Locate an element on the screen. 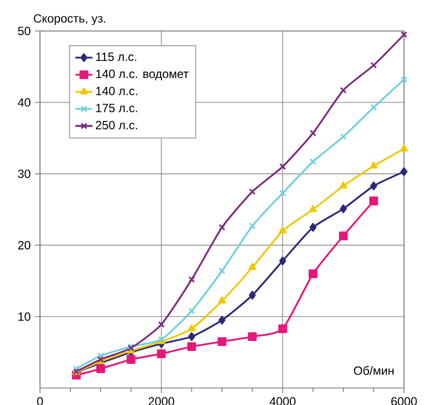 This screenshot has width=425, height=405. legend-label: 175 л.с. is located at coordinates (117, 108).